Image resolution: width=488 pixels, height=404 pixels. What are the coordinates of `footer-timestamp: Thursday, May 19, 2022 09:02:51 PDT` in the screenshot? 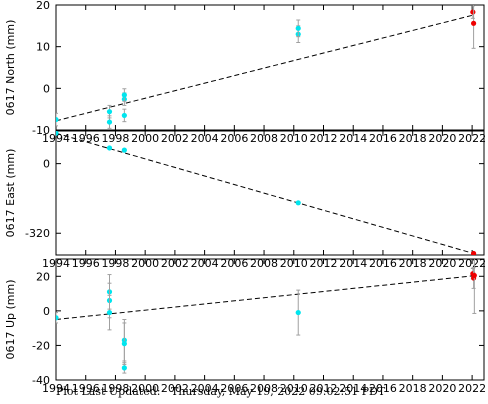 It's located at (278, 391).